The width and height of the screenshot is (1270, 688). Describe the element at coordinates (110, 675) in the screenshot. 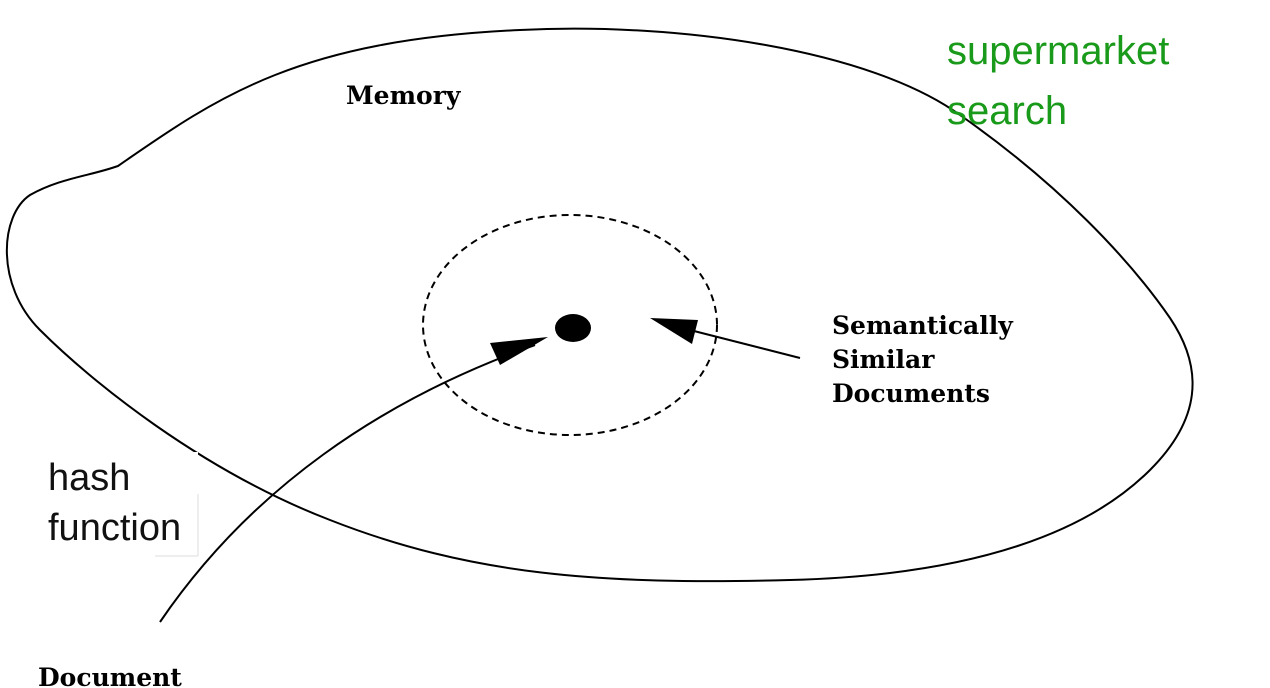

I see `document-label: Document` at that location.